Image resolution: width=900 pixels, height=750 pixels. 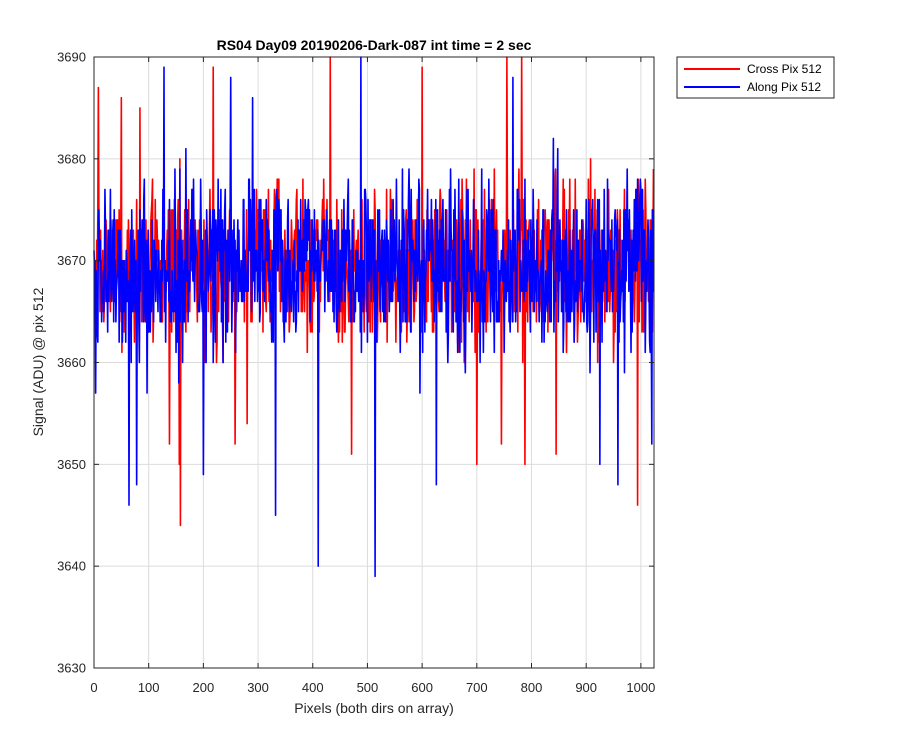 What do you see at coordinates (258, 687) in the screenshot?
I see `x-tick-label: 300` at bounding box center [258, 687].